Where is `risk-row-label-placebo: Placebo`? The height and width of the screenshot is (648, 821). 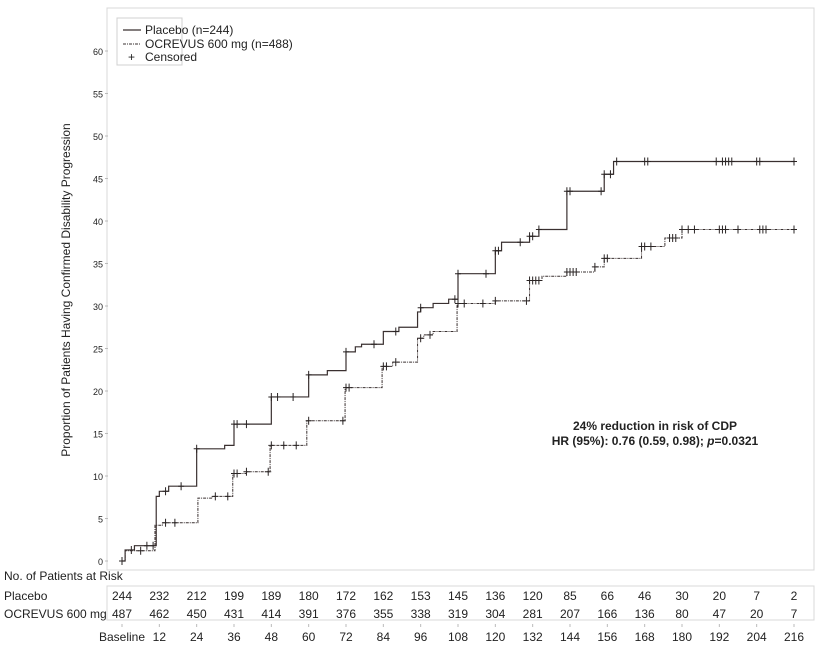
risk-row-label-placebo: Placebo is located at coordinates (26, 596).